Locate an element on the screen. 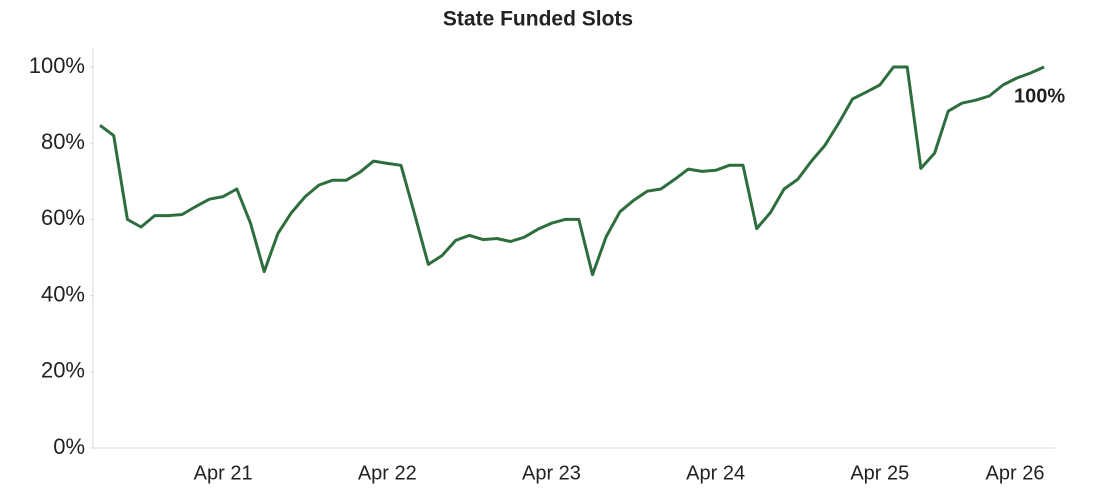 This screenshot has width=1096, height=492. x-tick-label: Apr 25 is located at coordinates (879, 473).